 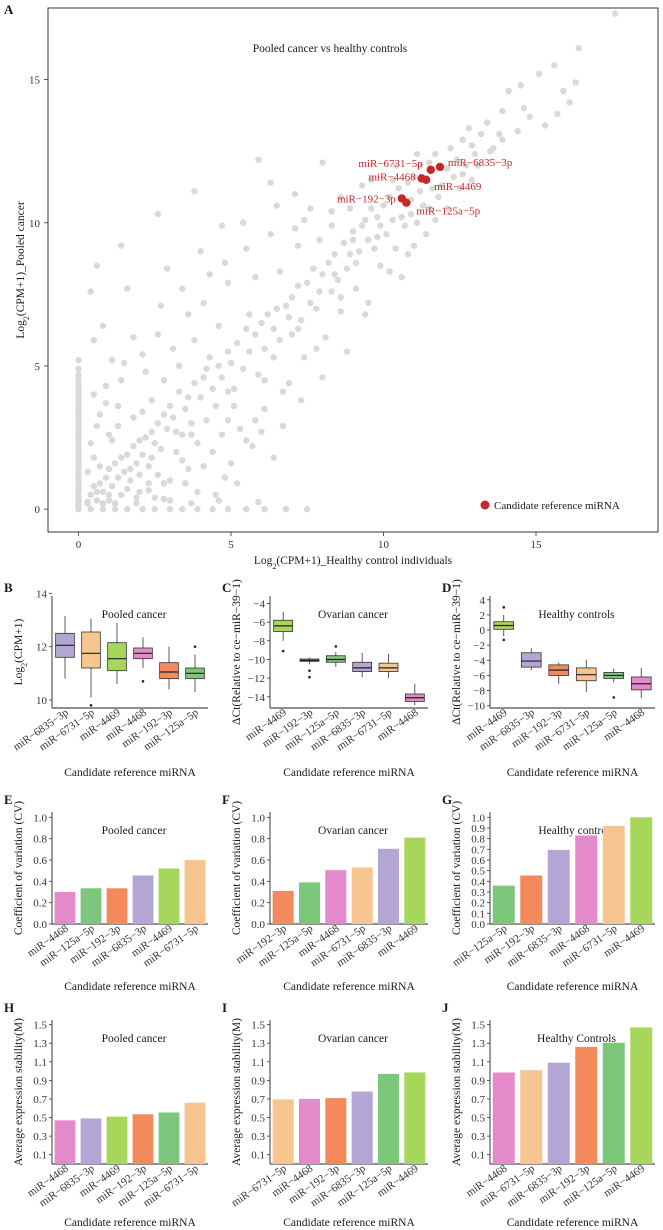 What do you see at coordinates (478, 914) in the screenshot?
I see `y-tick-label: 0.1` at bounding box center [478, 914].